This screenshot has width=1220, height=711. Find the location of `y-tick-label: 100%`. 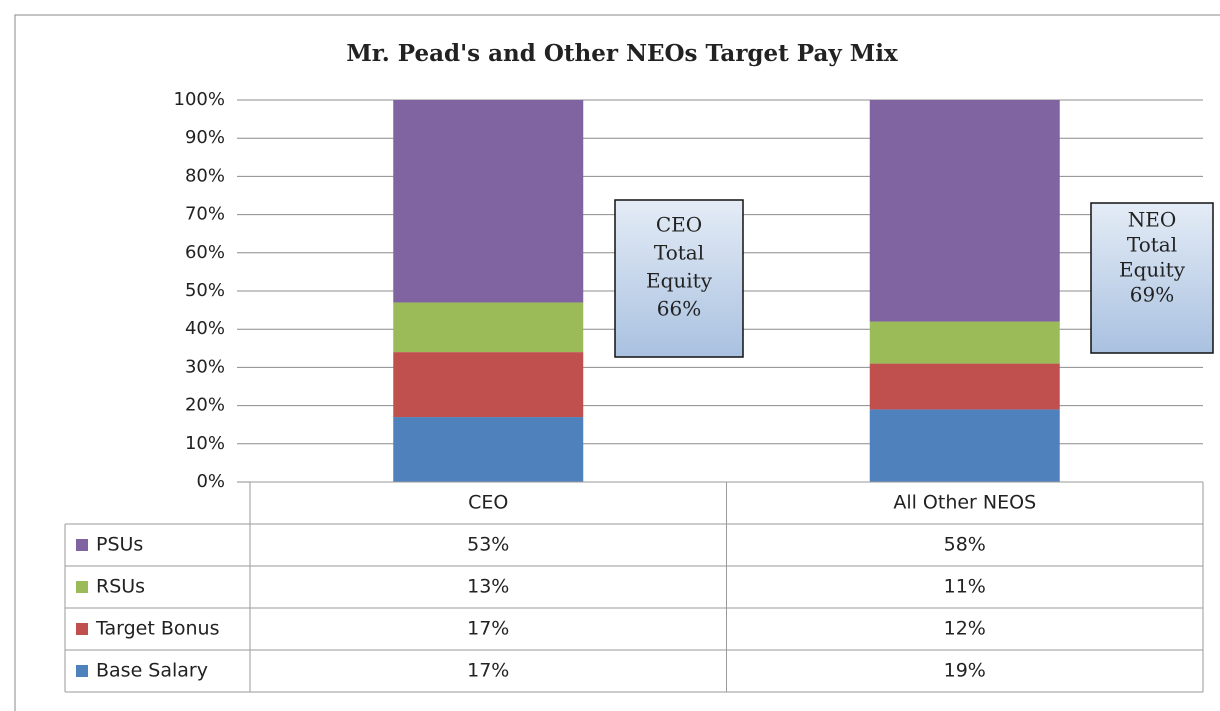

y-tick-label: 100% is located at coordinates (199, 99).